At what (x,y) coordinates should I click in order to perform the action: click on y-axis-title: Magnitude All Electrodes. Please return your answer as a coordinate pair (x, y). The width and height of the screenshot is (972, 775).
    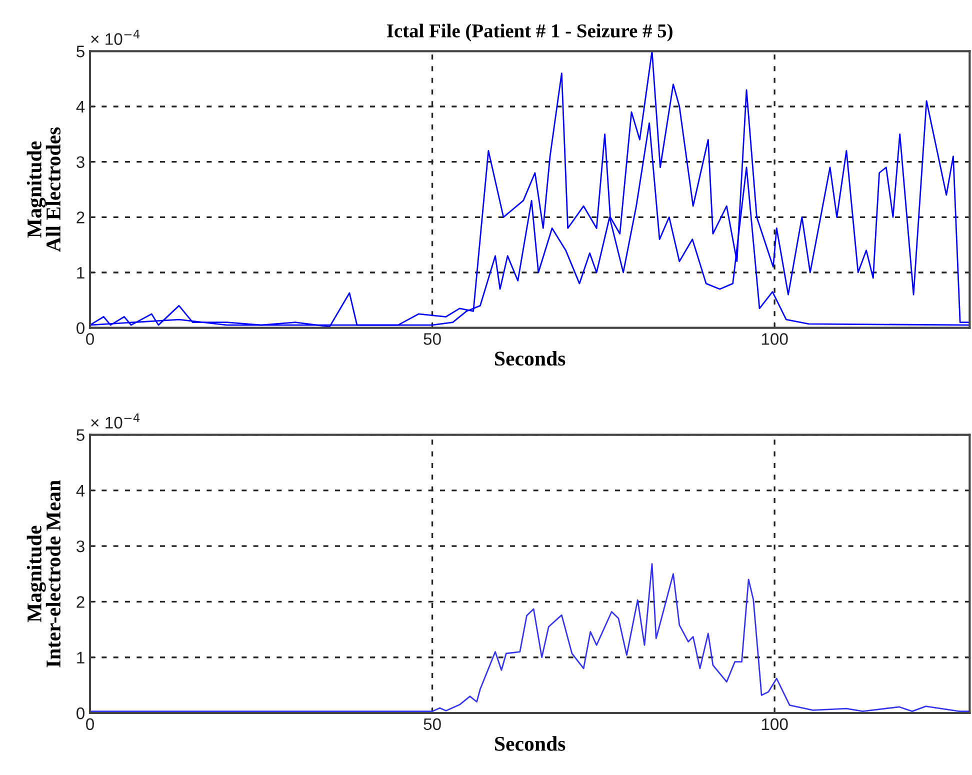
    Looking at the image, I should click on (43, 189).